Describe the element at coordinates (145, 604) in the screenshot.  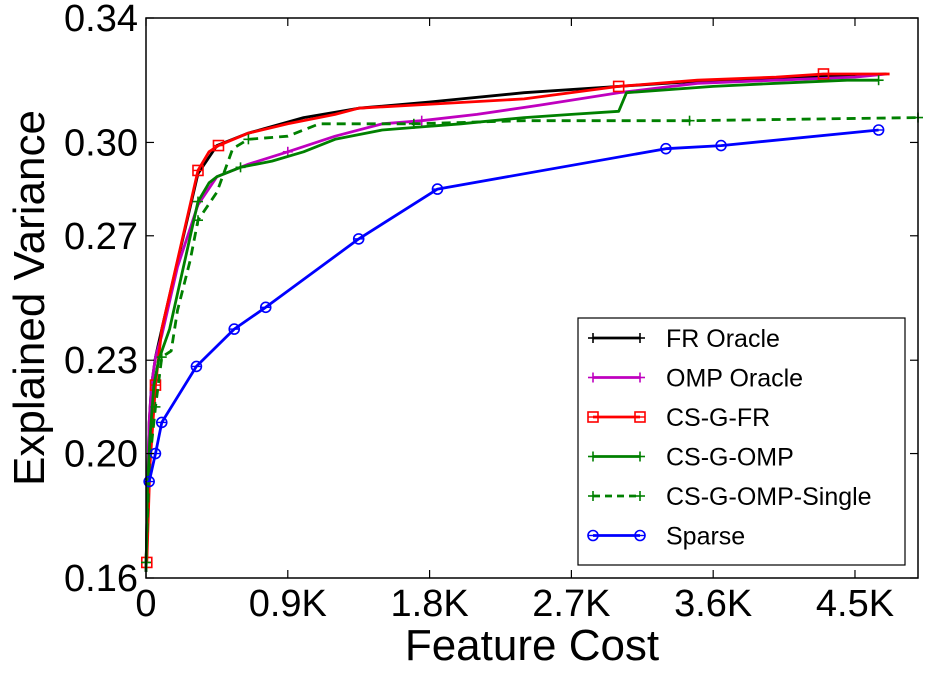
I see `x-tick-label: 0` at that location.